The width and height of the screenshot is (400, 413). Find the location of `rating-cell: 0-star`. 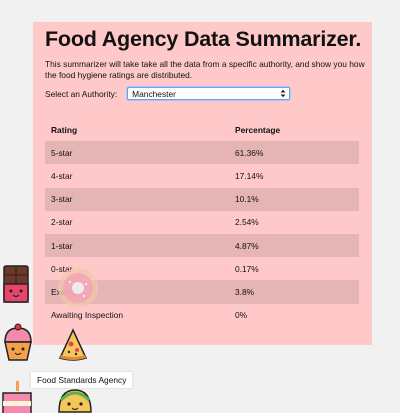

rating-cell: 0-star is located at coordinates (62, 268).